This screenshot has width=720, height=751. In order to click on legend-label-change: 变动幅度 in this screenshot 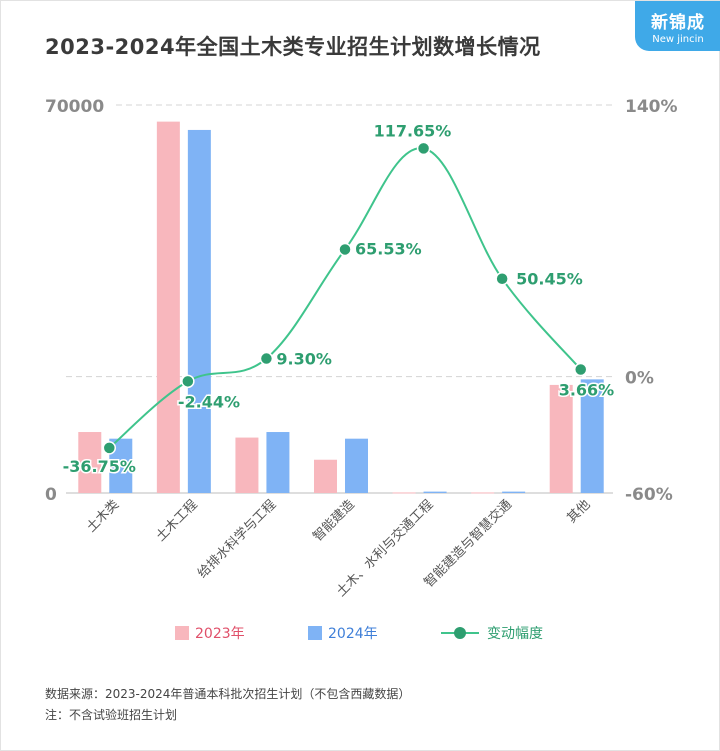, I will do `click(515, 634)`.